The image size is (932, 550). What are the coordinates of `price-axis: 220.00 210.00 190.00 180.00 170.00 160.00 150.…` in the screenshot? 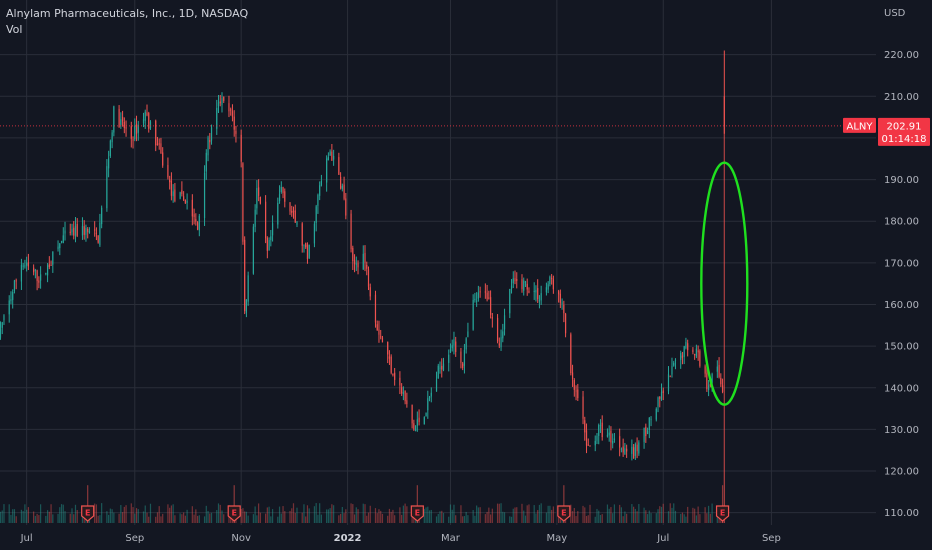 It's located at (901, 263).